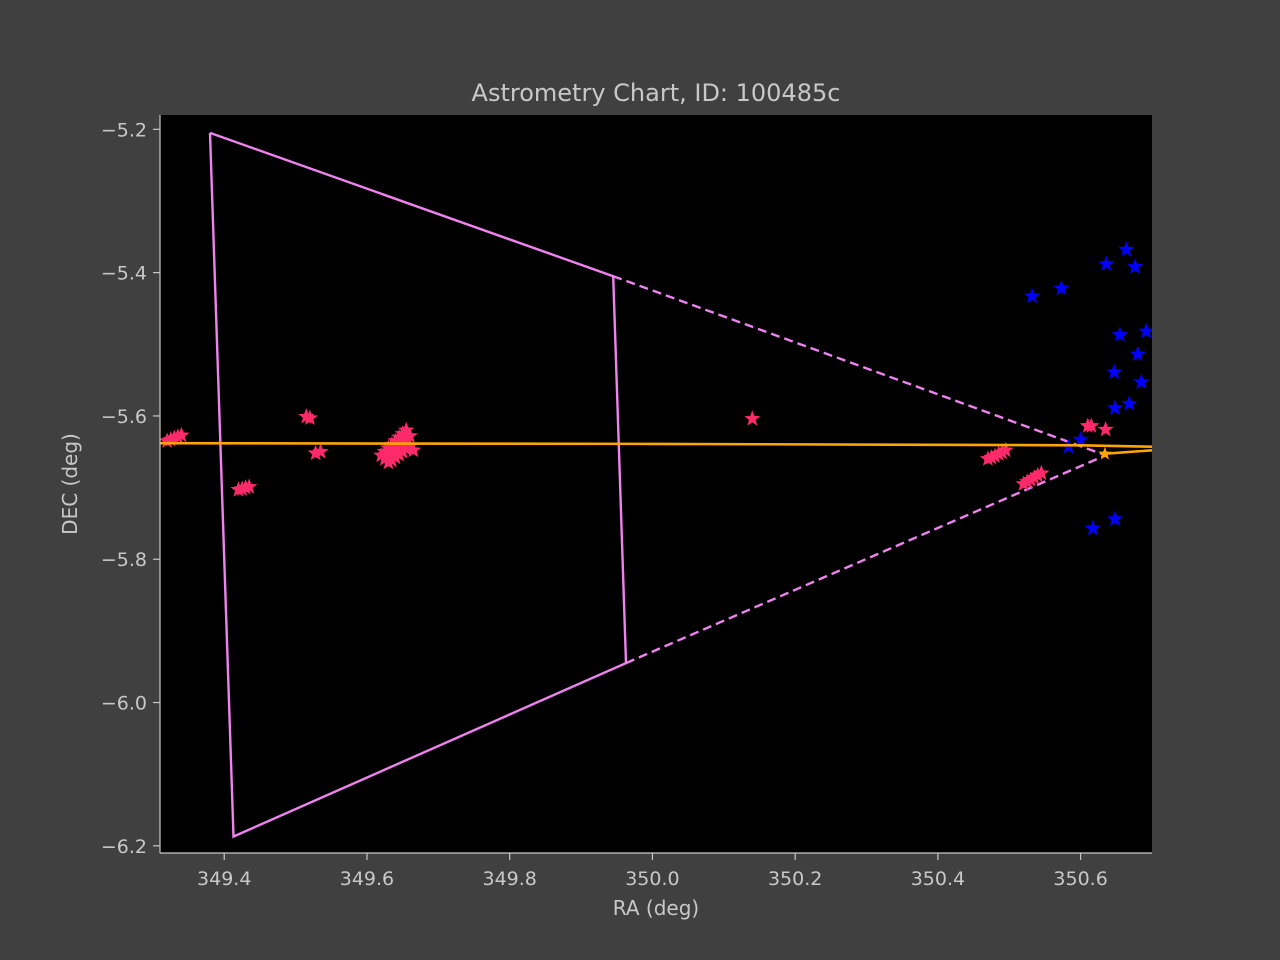 Image resolution: width=1280 pixels, height=960 pixels. What do you see at coordinates (124, 704) in the screenshot?
I see `y-tick-label: −6.0` at bounding box center [124, 704].